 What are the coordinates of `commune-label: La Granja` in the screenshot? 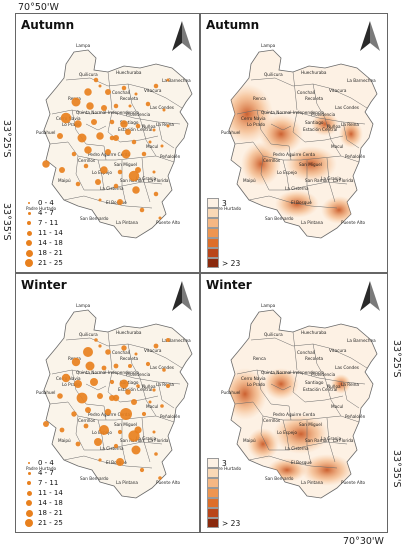 It's located at (146, 178).